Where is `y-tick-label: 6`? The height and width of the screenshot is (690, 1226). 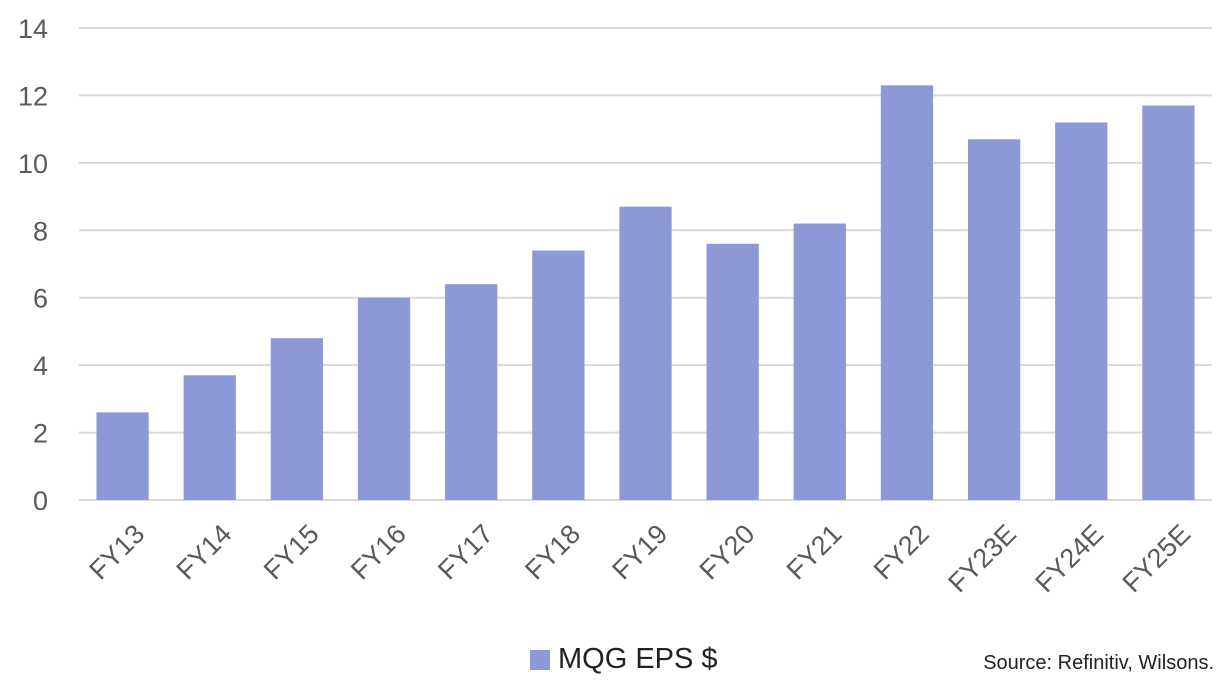 y-tick-label: 6 is located at coordinates (40, 299).